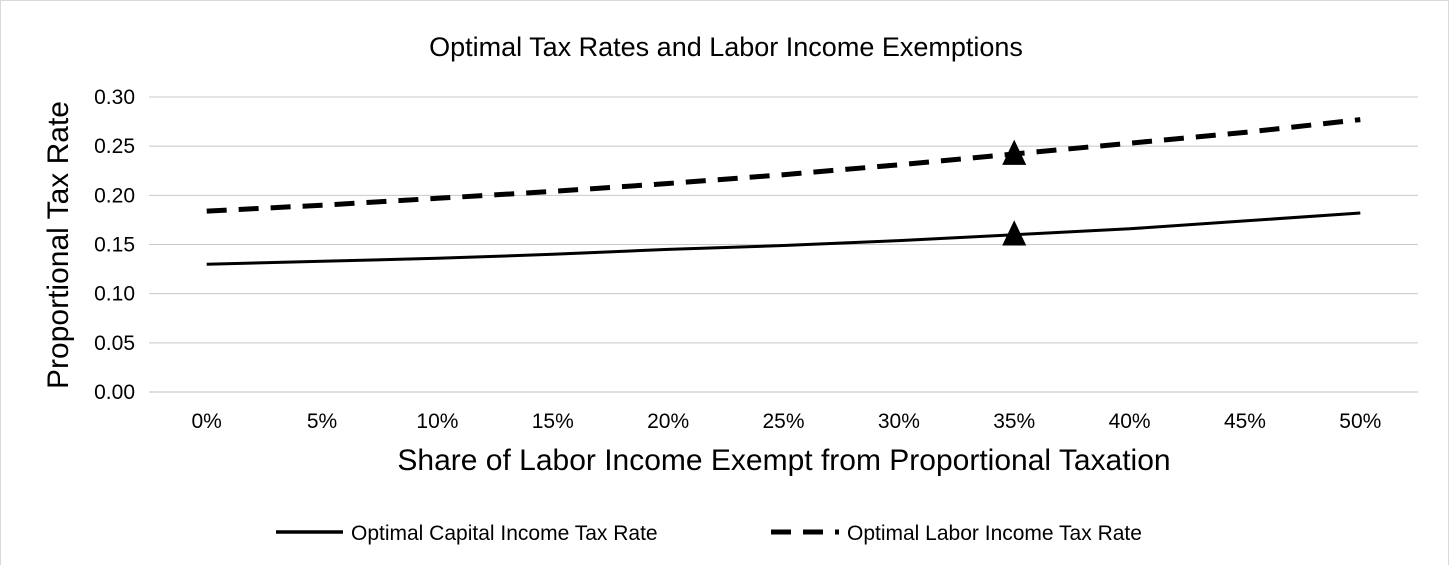 The width and height of the screenshot is (1450, 566). Describe the element at coordinates (1014, 421) in the screenshot. I see `x-tick-label: 35%` at that location.